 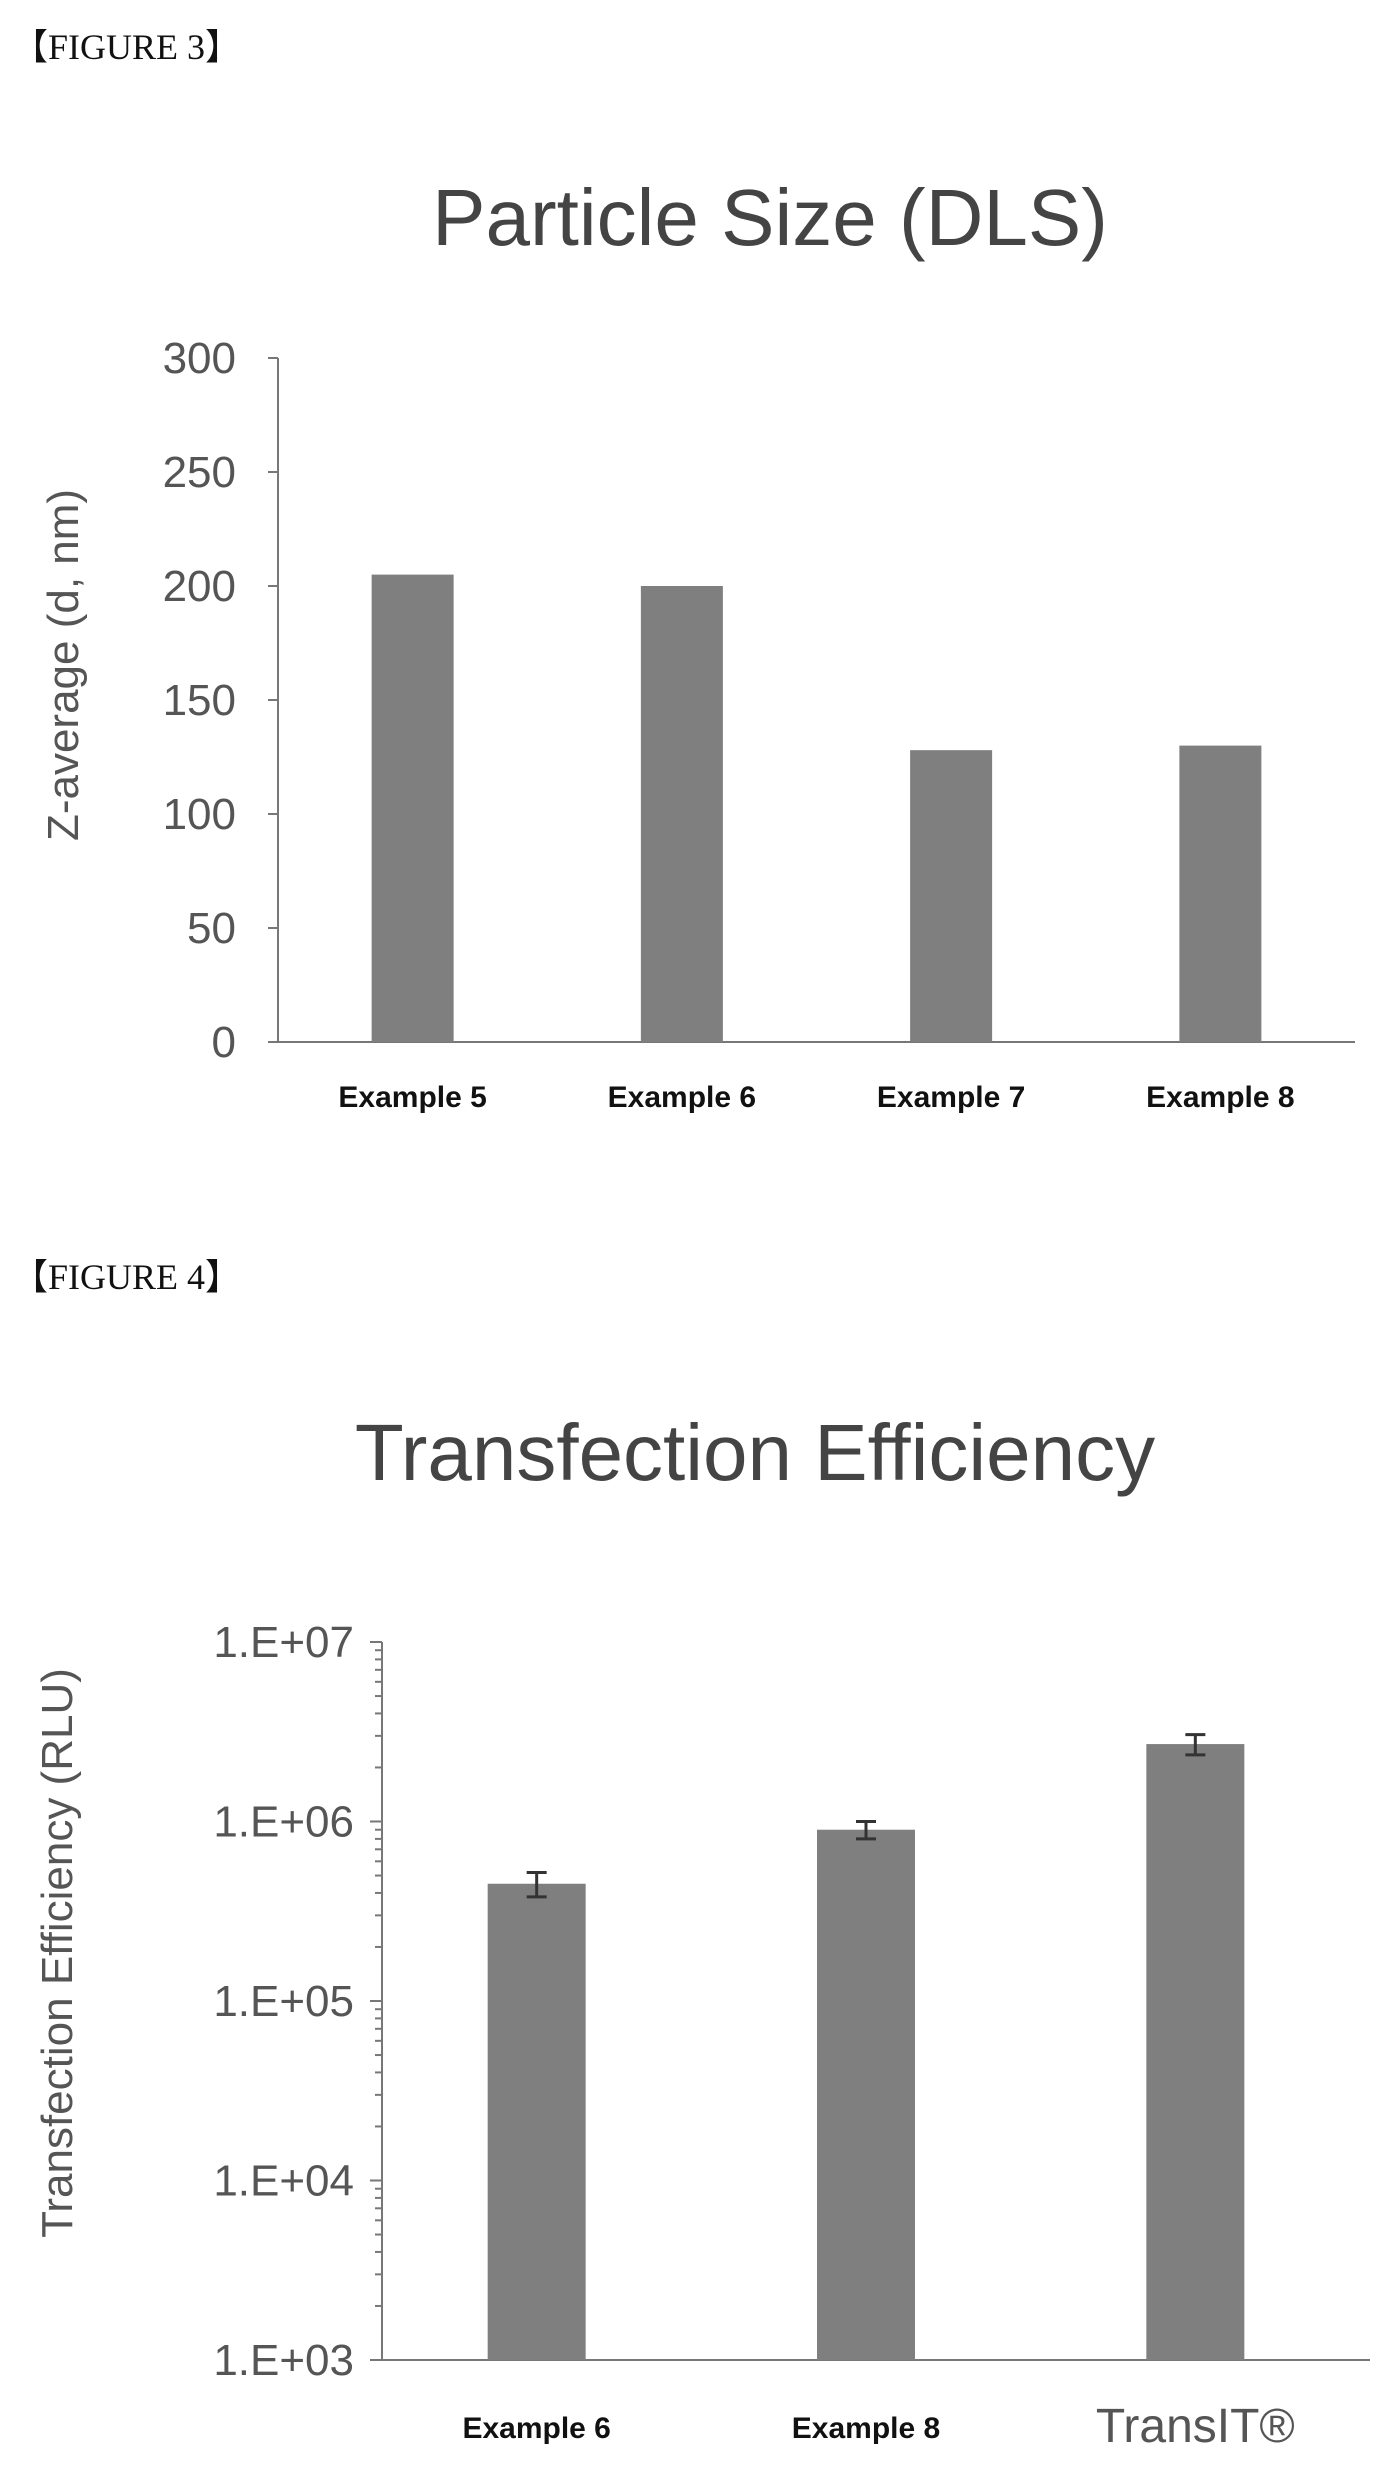 What do you see at coordinates (283, 1642) in the screenshot?
I see `y-tick-label: 1.E+07` at bounding box center [283, 1642].